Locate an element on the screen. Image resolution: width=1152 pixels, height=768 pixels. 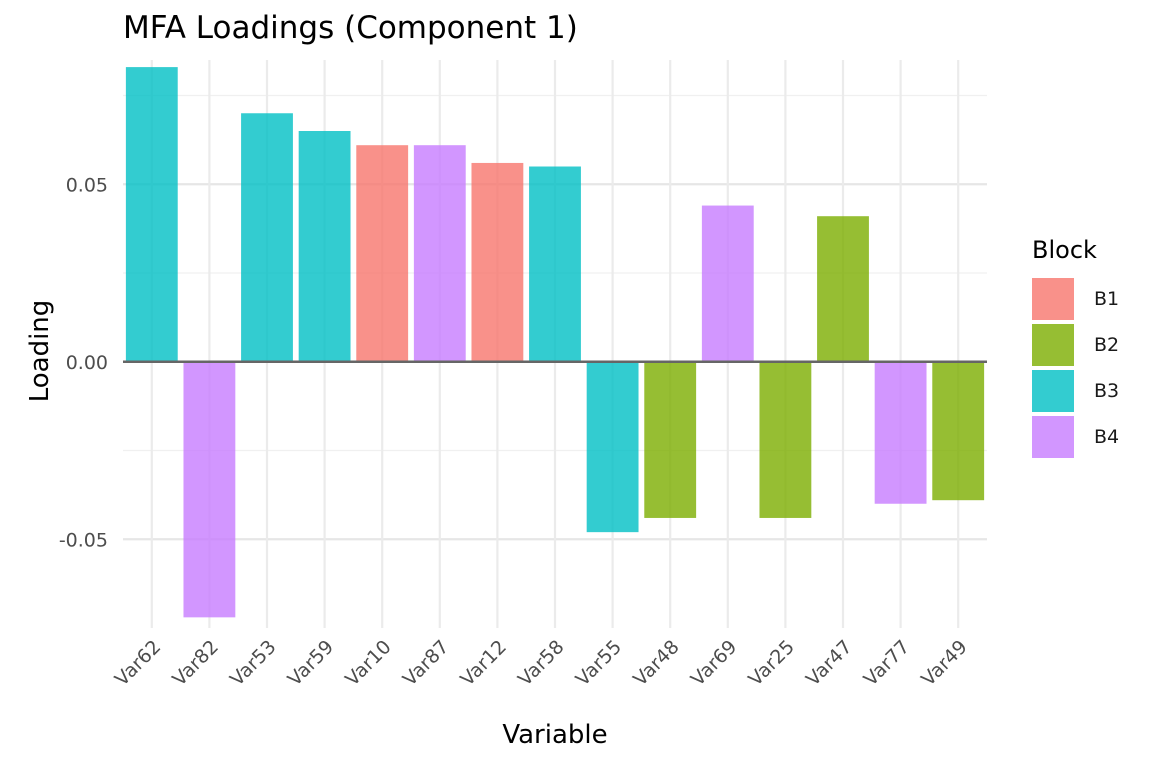
legend-item-b3: B3 is located at coordinates (1075, 391).